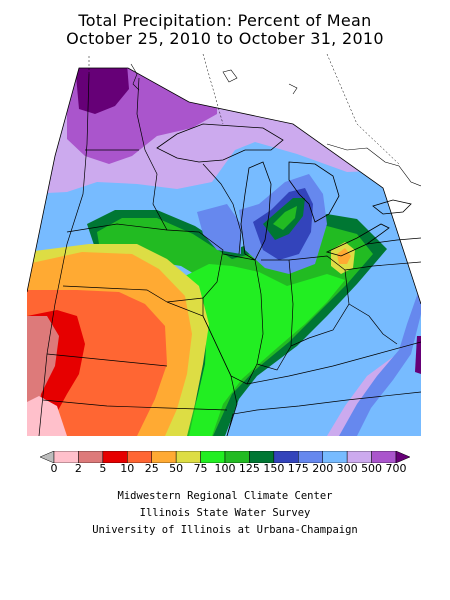  What do you see at coordinates (372, 468) in the screenshot?
I see `legend-label: 500` at bounding box center [372, 468].